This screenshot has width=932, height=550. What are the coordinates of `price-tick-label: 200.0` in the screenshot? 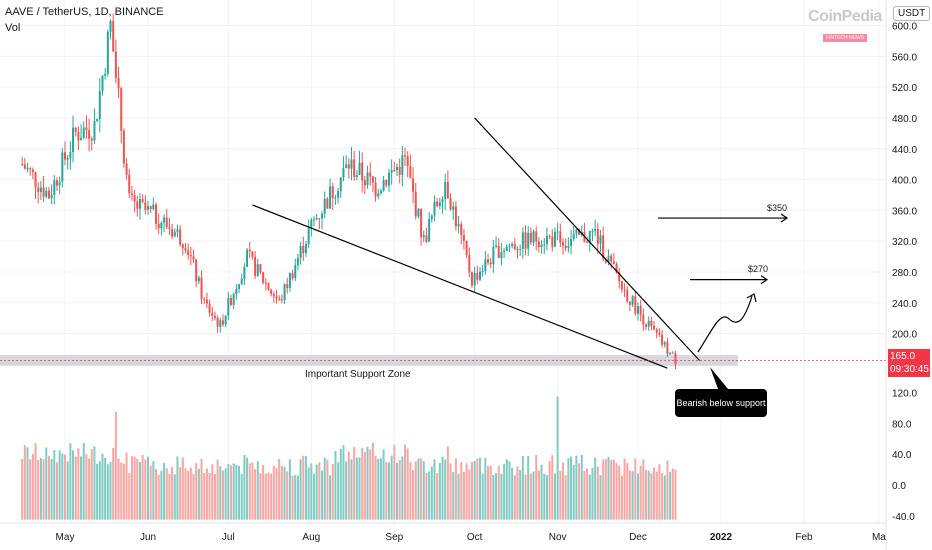 It's located at (904, 335).